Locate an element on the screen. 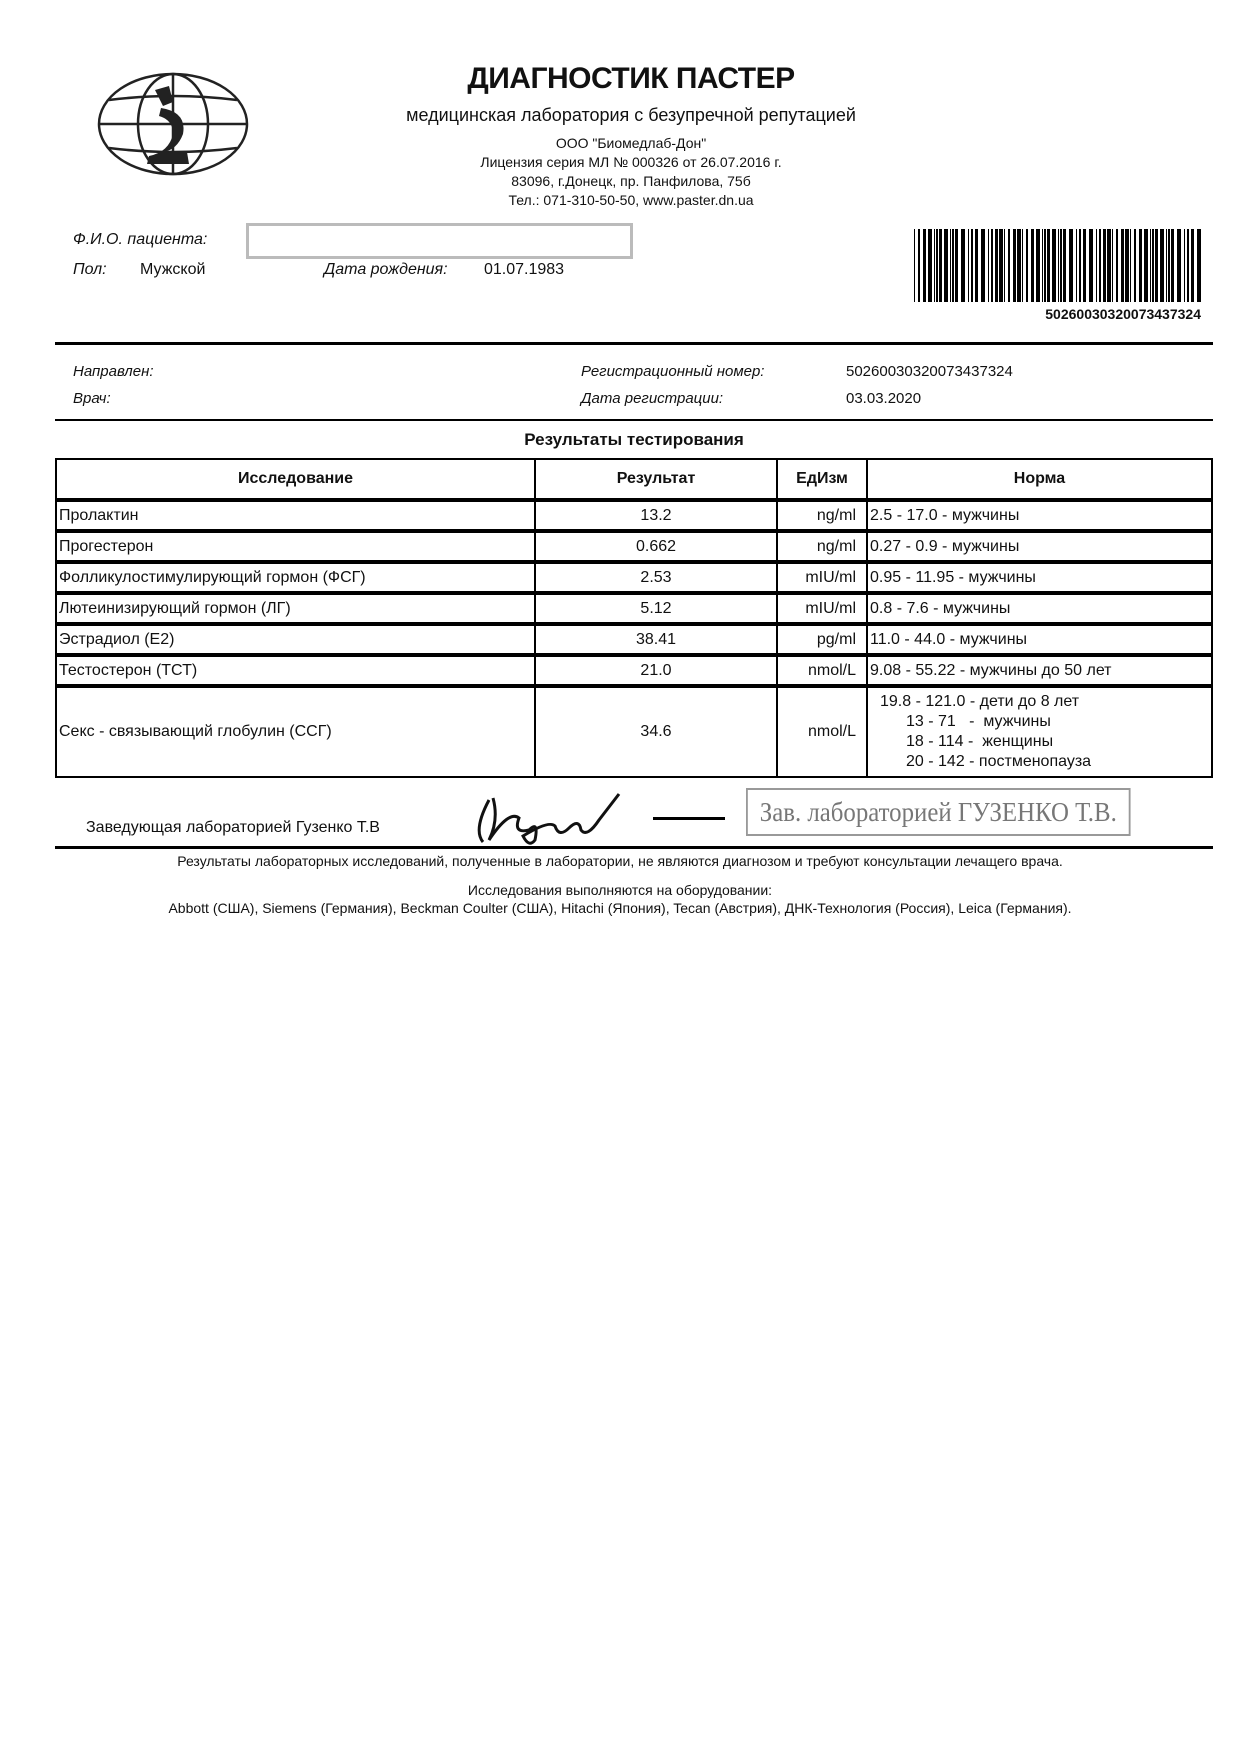  dob-value: 01.07.1983 is located at coordinates (524, 269).